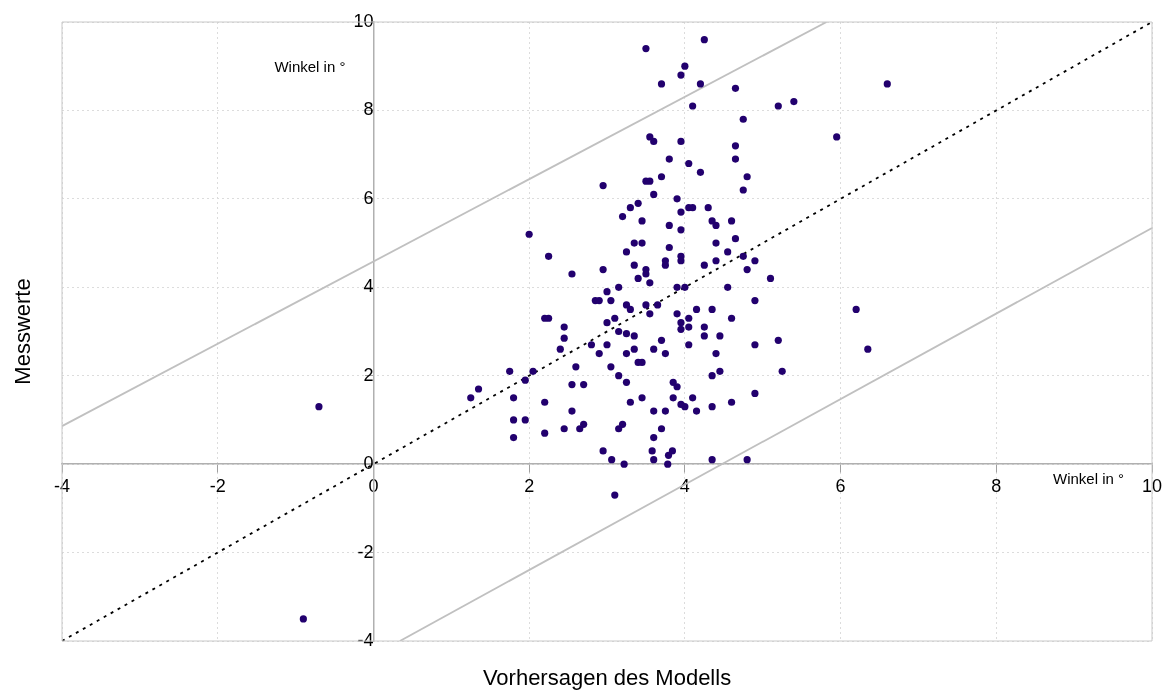 The height and width of the screenshot is (693, 1173). Describe the element at coordinates (368, 374) in the screenshot. I see `y-tick-label: 2` at that location.